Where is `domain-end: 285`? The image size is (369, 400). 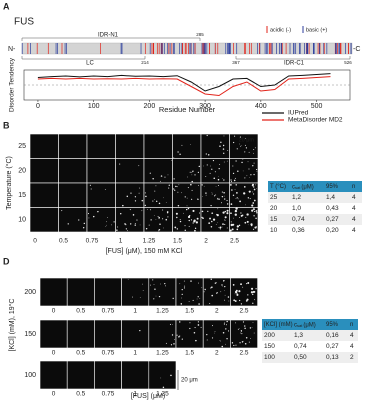
domain-end: 285 is located at coordinates (200, 34).